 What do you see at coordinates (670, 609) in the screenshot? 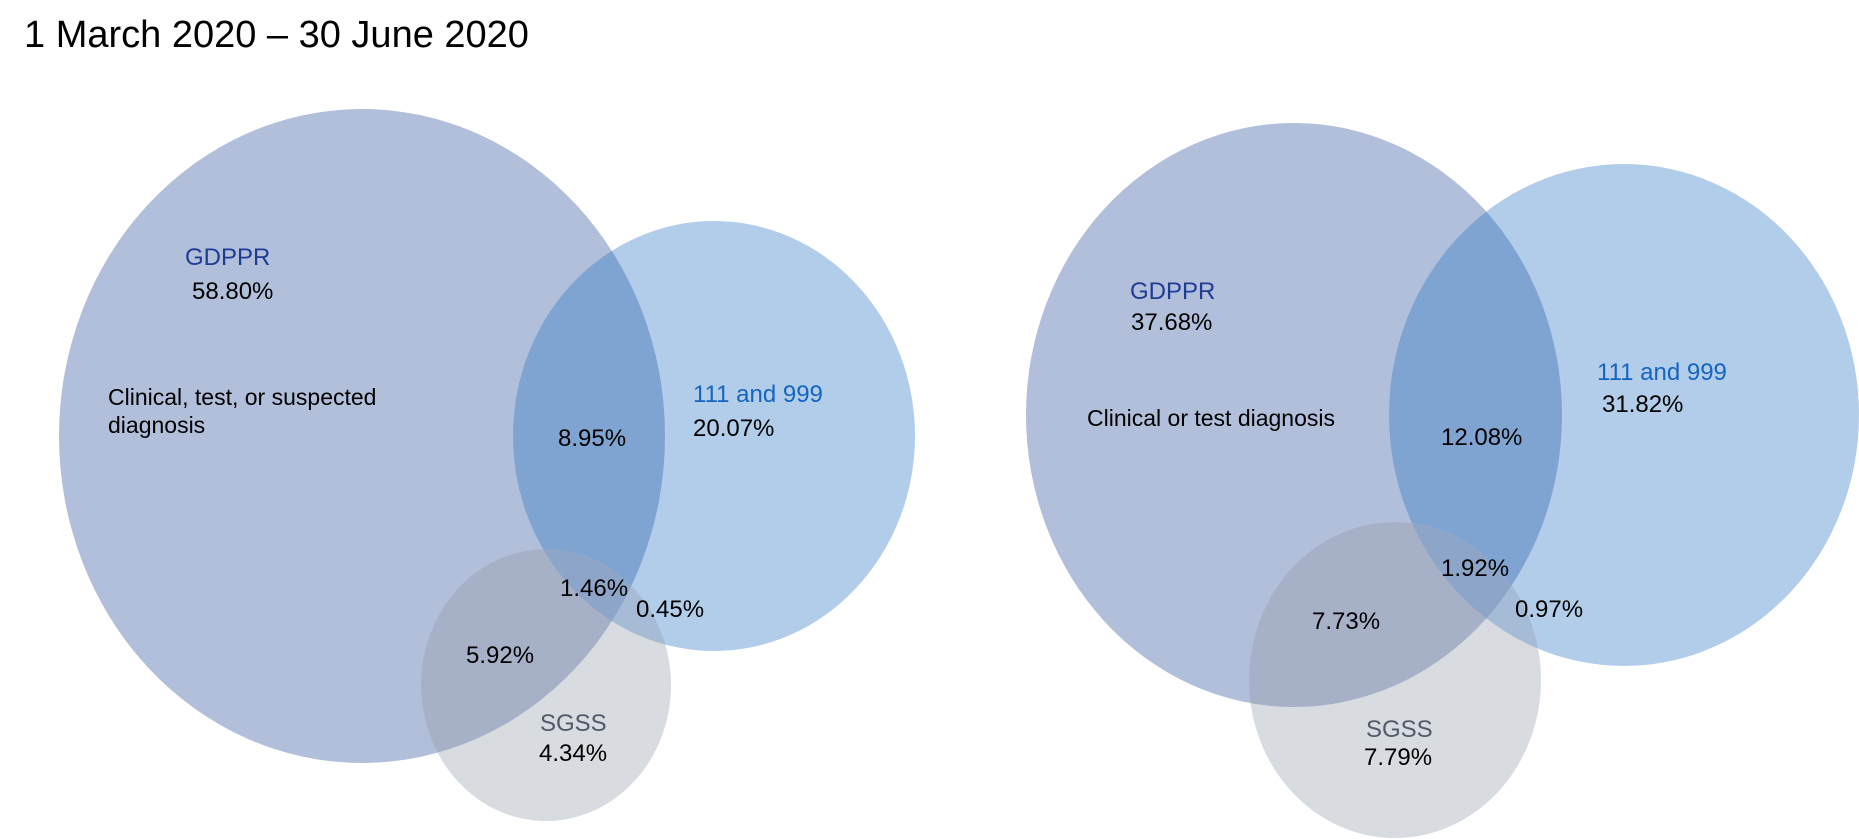
I see `left-111-sgss-value: 0.45%` at bounding box center [670, 609].